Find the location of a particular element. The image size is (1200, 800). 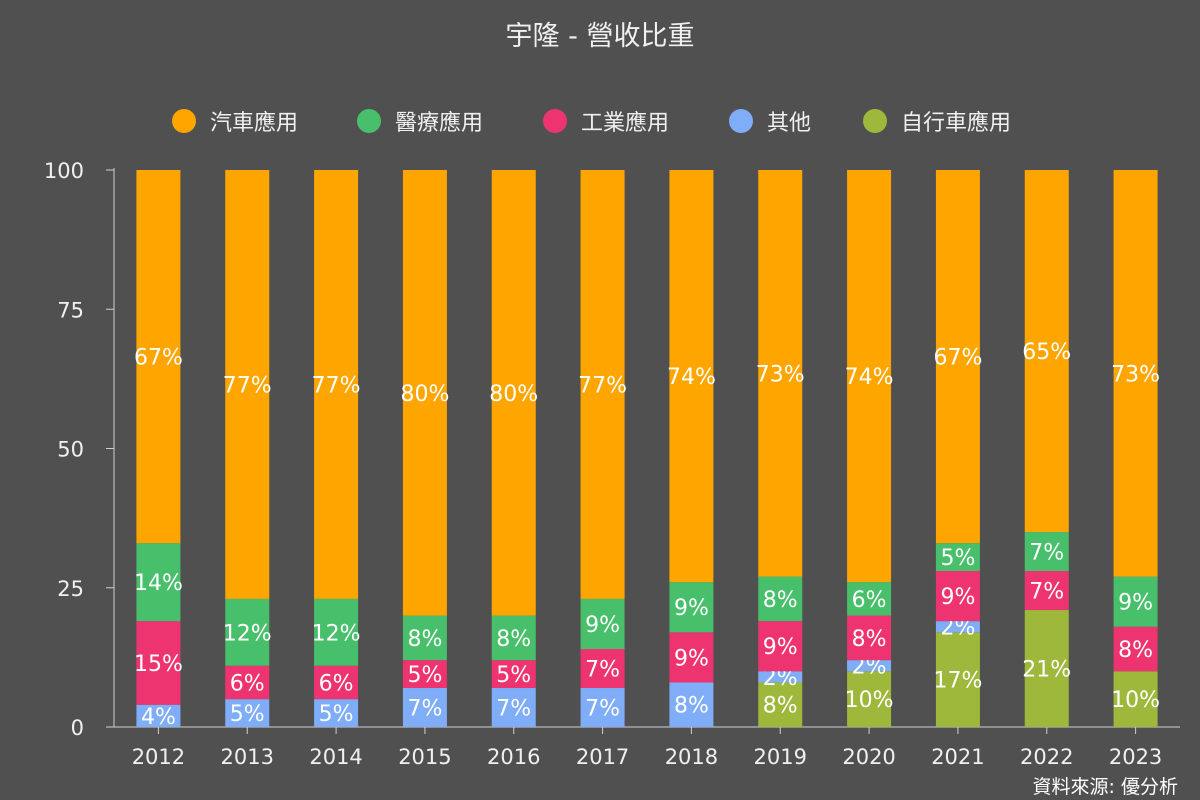

y-tick-label-0: 0 is located at coordinates (77, 728).